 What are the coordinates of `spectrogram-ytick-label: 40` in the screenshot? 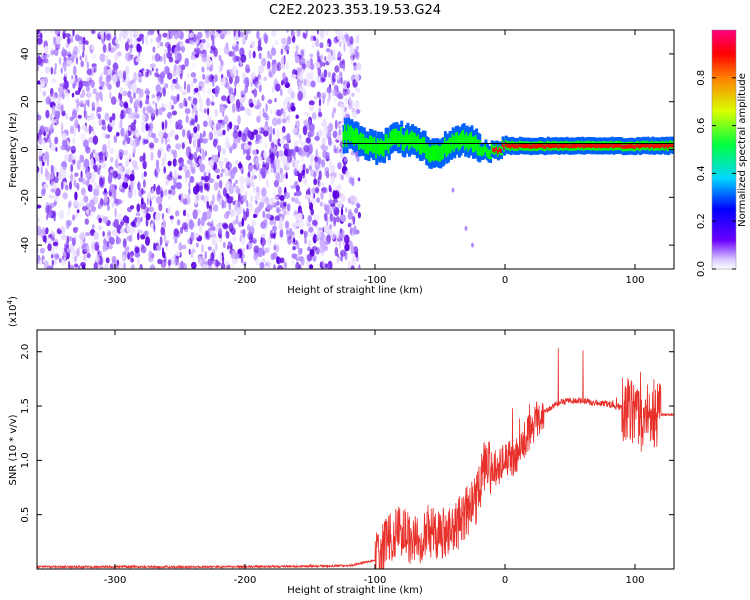 It's located at (25, 54).